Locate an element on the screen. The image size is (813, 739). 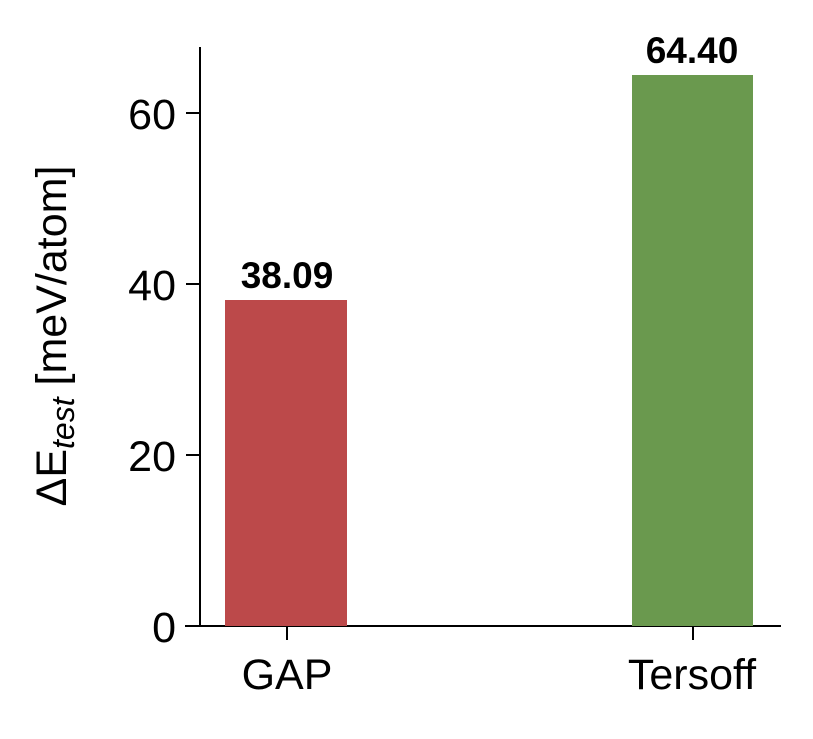
bar-tersoff is located at coordinates (692, 350).